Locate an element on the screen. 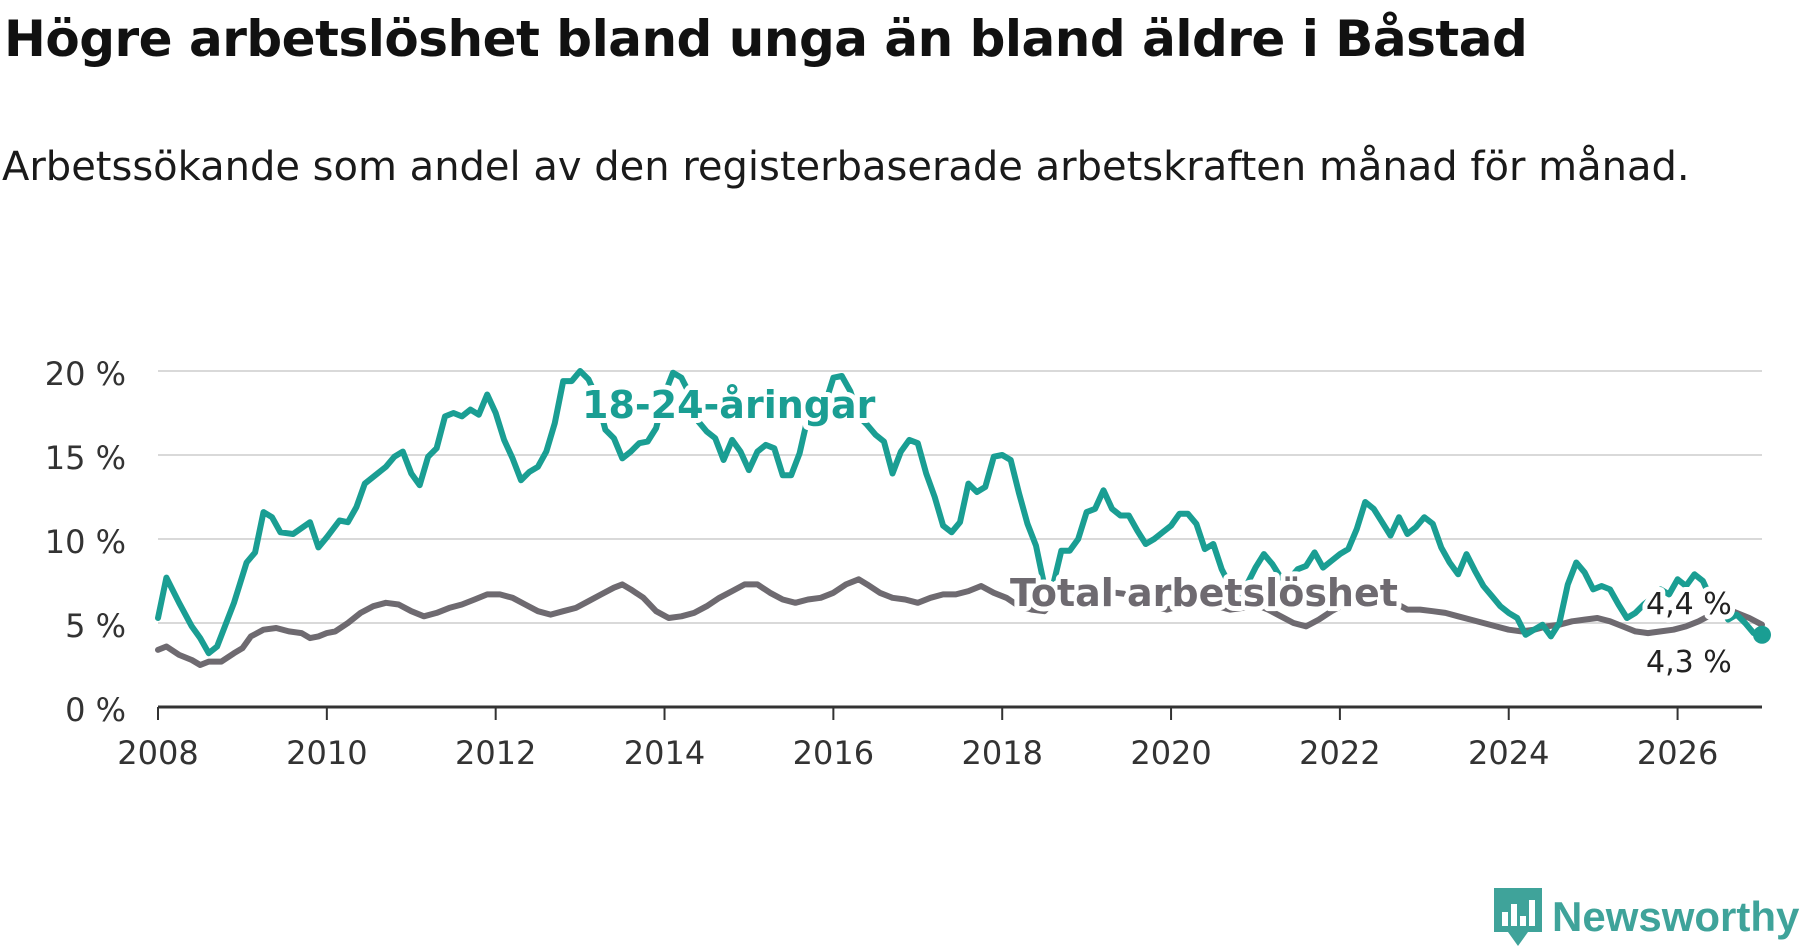  series-endpoint-youth is located at coordinates (1762, 634).